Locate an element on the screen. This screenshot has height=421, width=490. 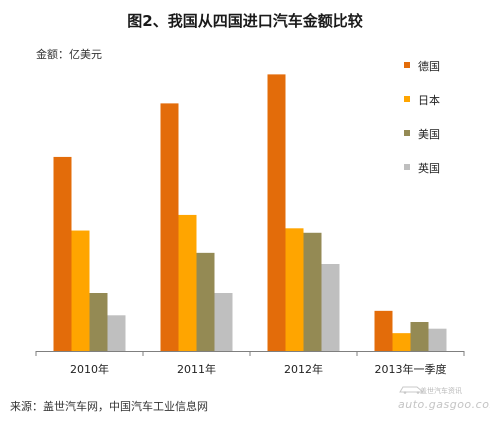
bar-美国-2012年 is located at coordinates (312, 291).